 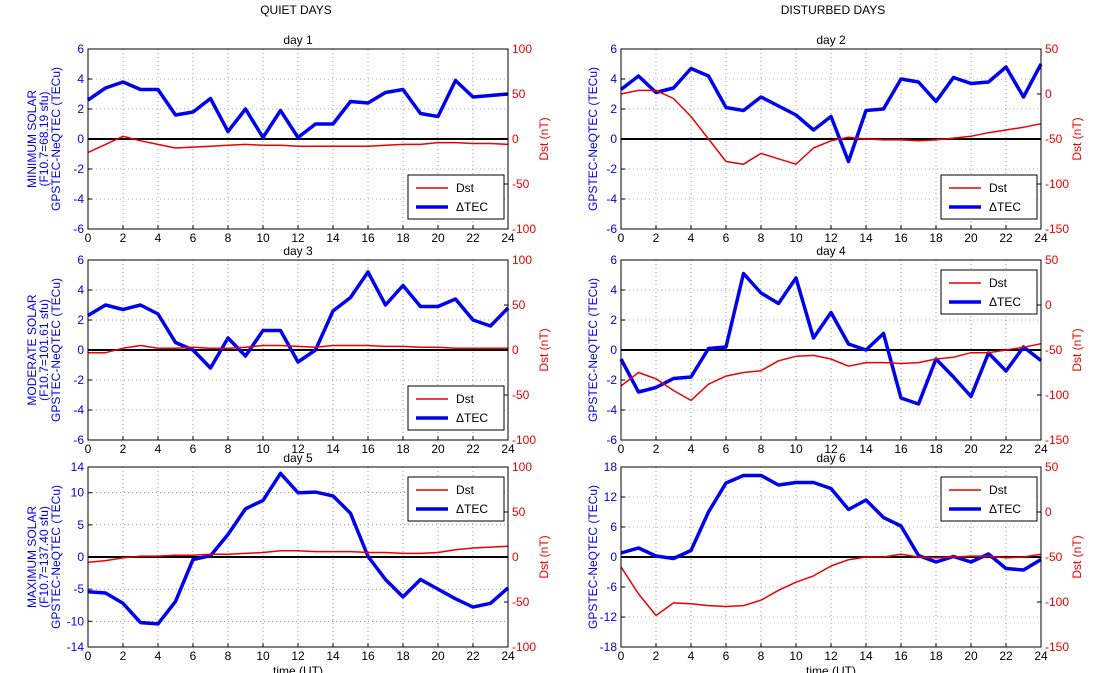 I want to click on panel-title: day 4, so click(x=831, y=251).